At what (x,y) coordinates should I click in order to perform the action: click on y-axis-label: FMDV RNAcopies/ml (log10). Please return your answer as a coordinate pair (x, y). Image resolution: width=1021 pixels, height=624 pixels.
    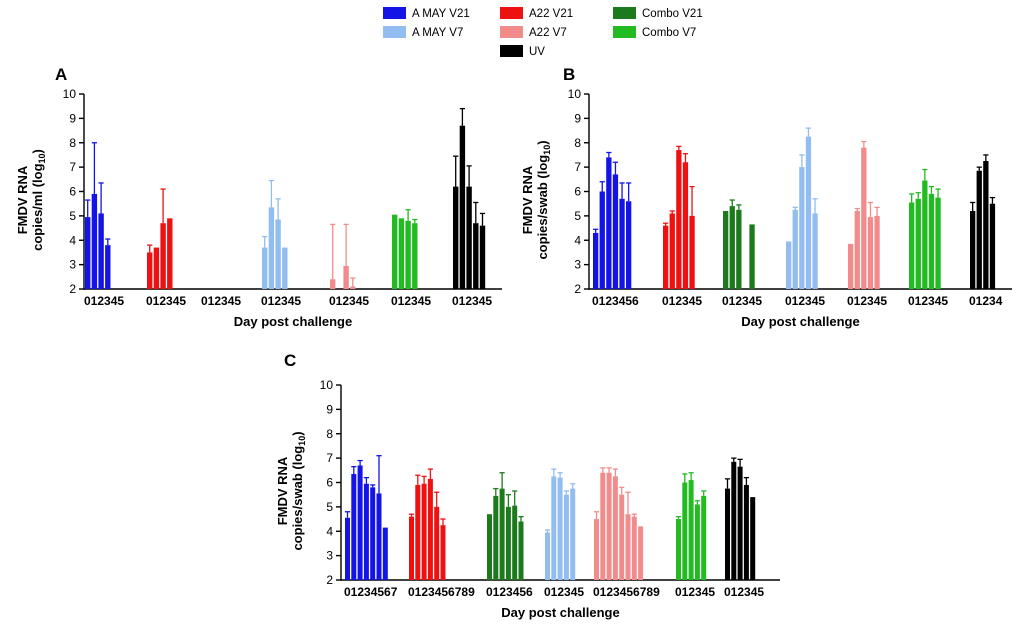
    Looking at the image, I should click on (31, 200).